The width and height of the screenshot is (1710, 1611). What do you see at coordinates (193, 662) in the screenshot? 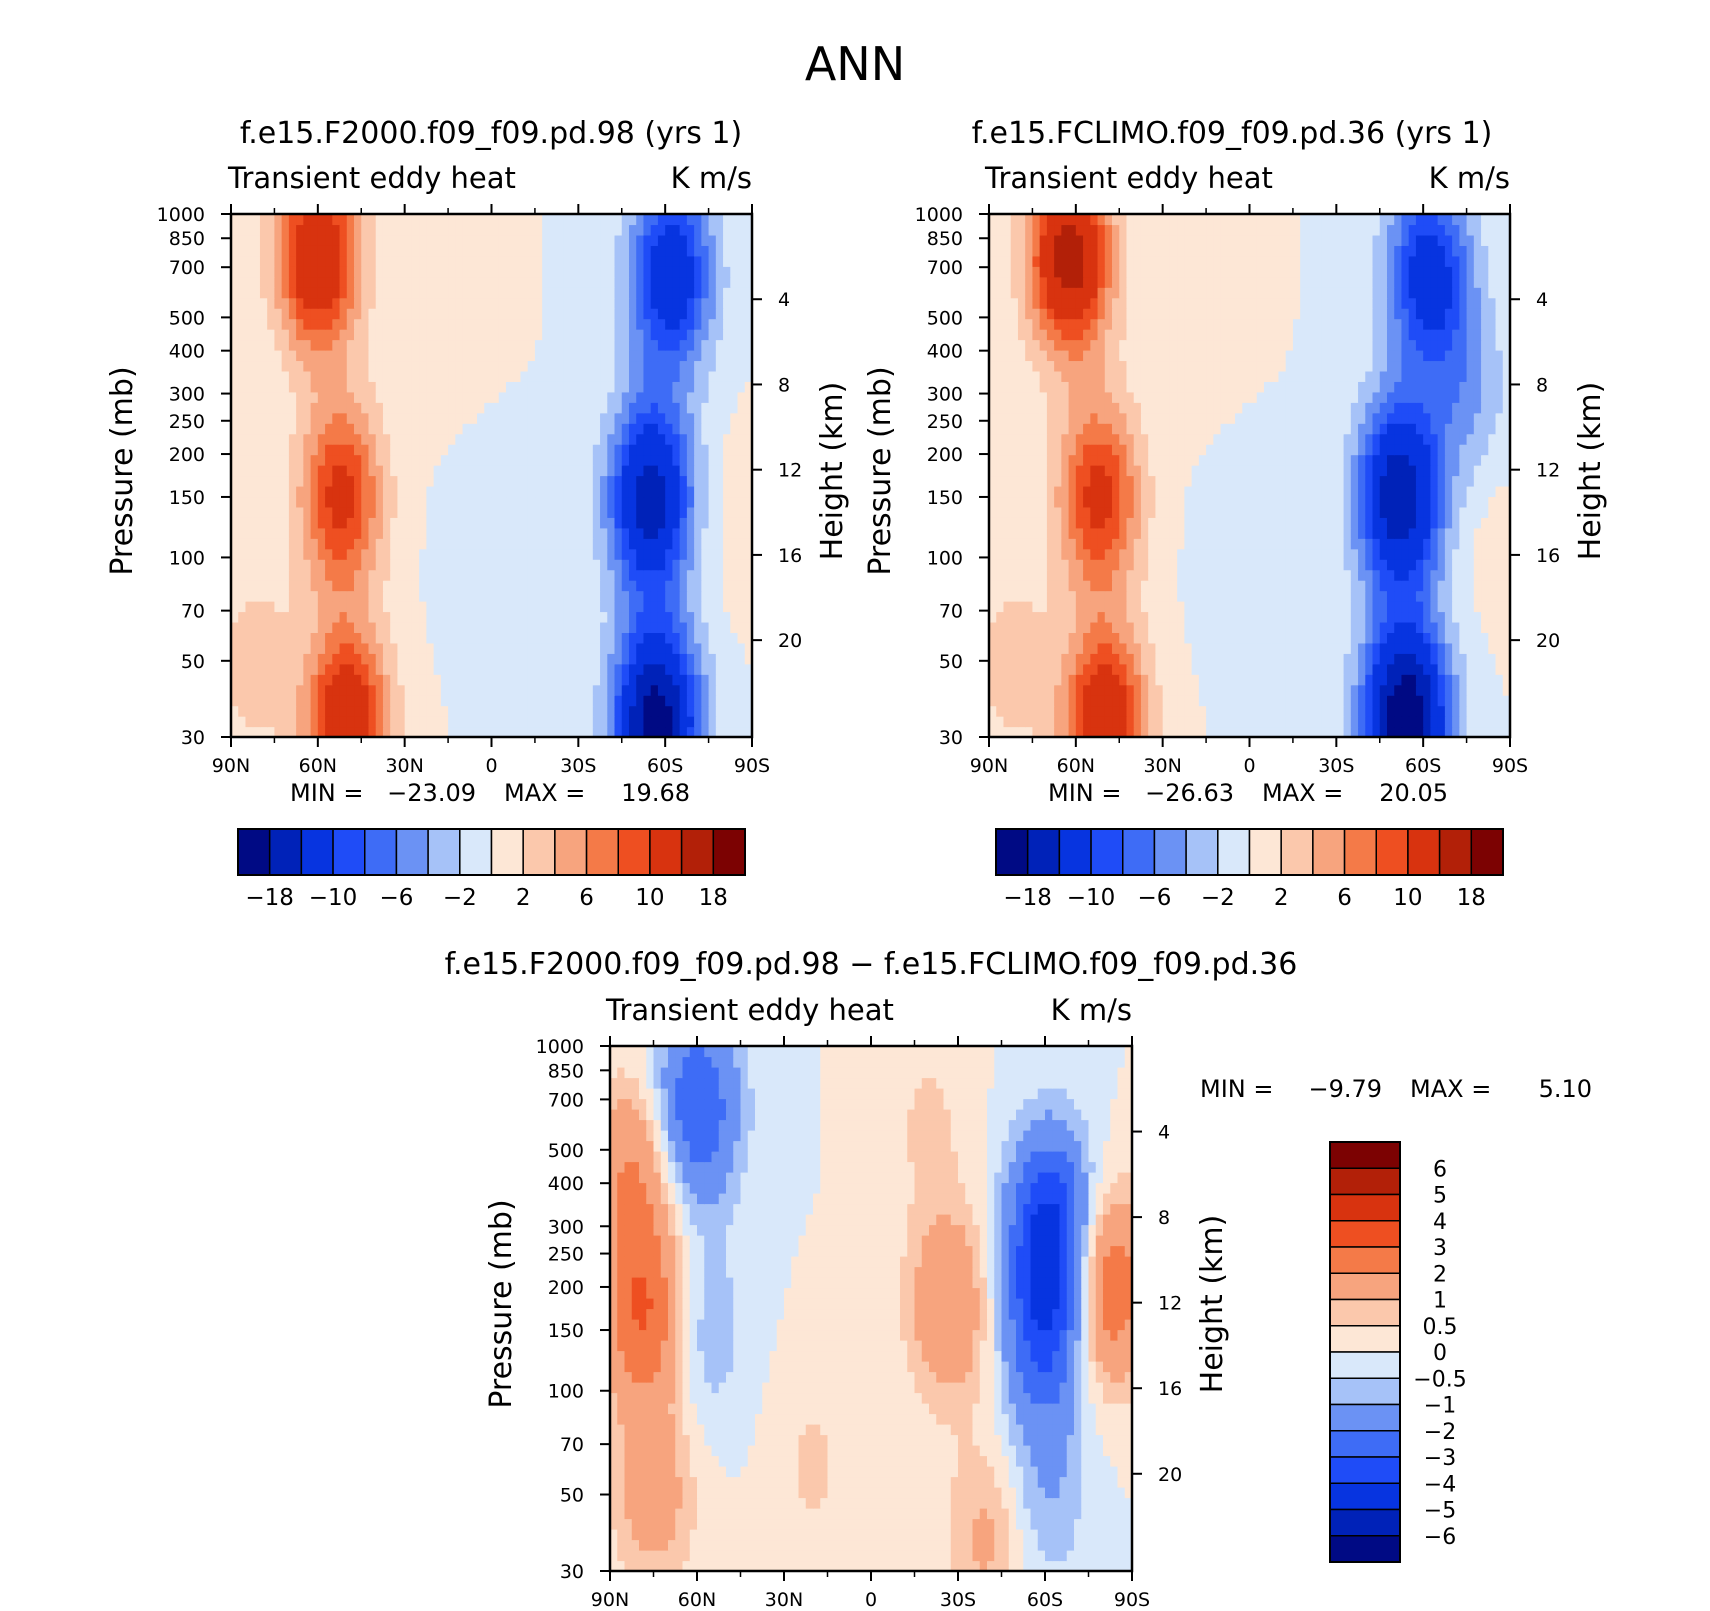
I see `y-tick-label: 50` at bounding box center [193, 662].